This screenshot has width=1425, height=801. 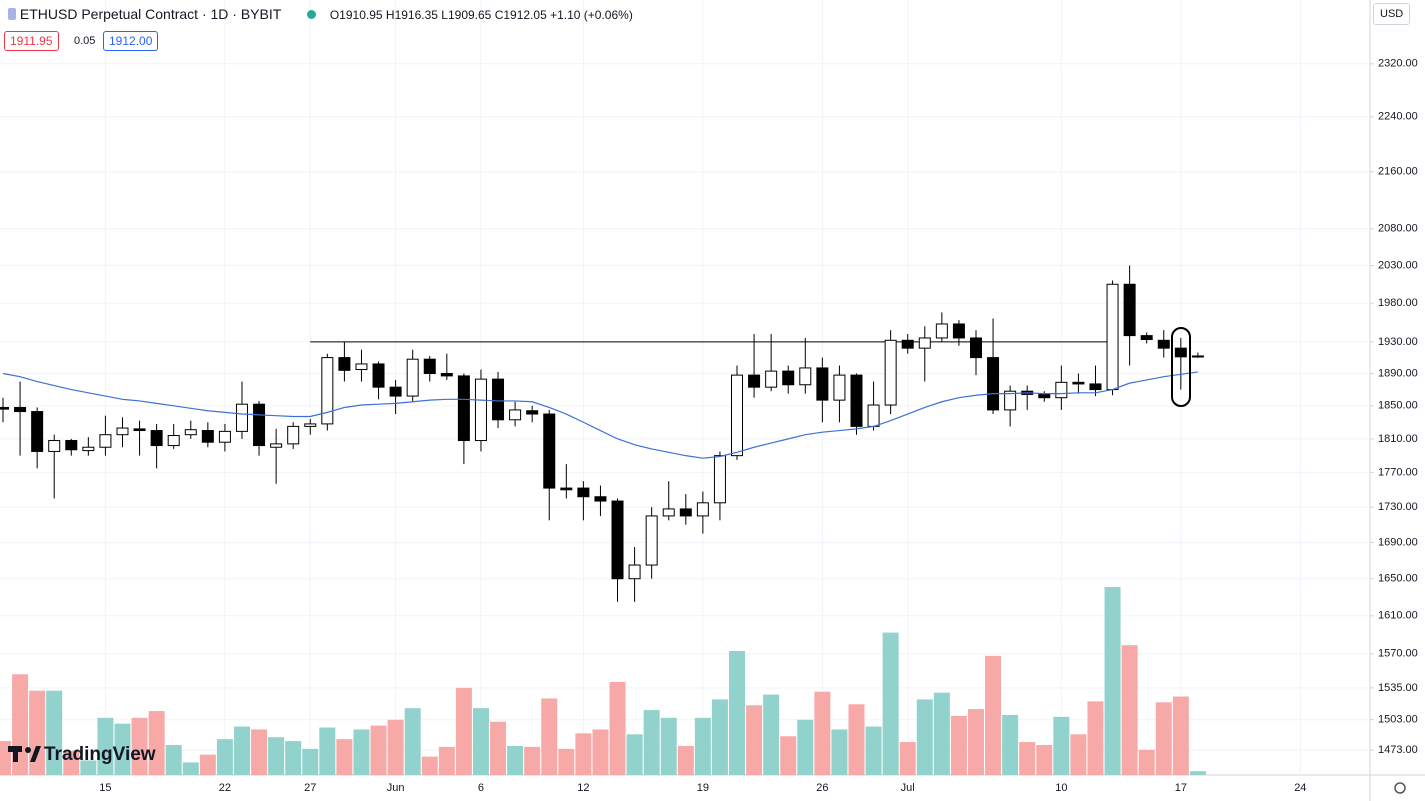 What do you see at coordinates (1398, 303) in the screenshot?
I see `y-tick-label: 1980.00` at bounding box center [1398, 303].